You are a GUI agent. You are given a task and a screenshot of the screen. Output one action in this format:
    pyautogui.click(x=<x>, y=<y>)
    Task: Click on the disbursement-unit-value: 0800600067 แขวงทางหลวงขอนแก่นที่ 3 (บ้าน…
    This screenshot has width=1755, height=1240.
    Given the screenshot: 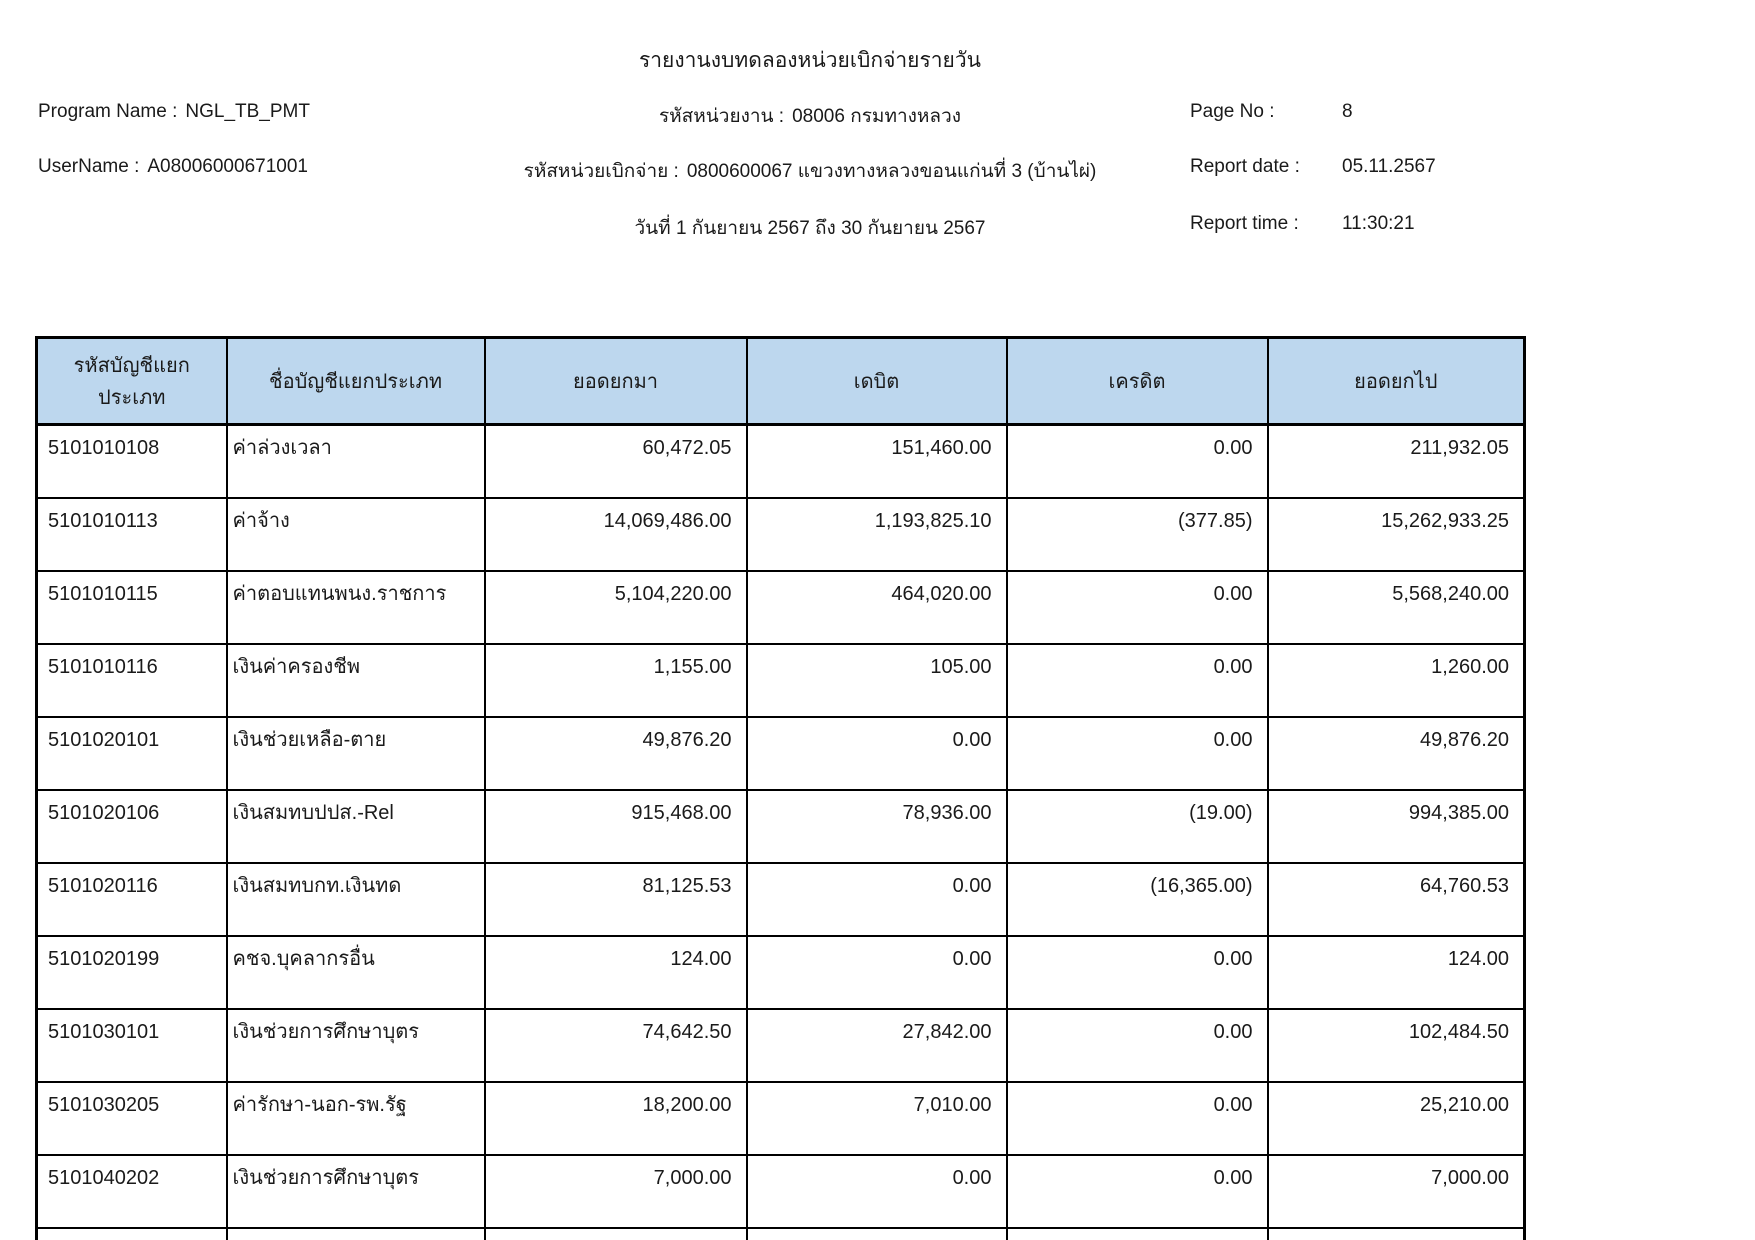 What is the action you would take?
    pyautogui.click(x=891, y=171)
    